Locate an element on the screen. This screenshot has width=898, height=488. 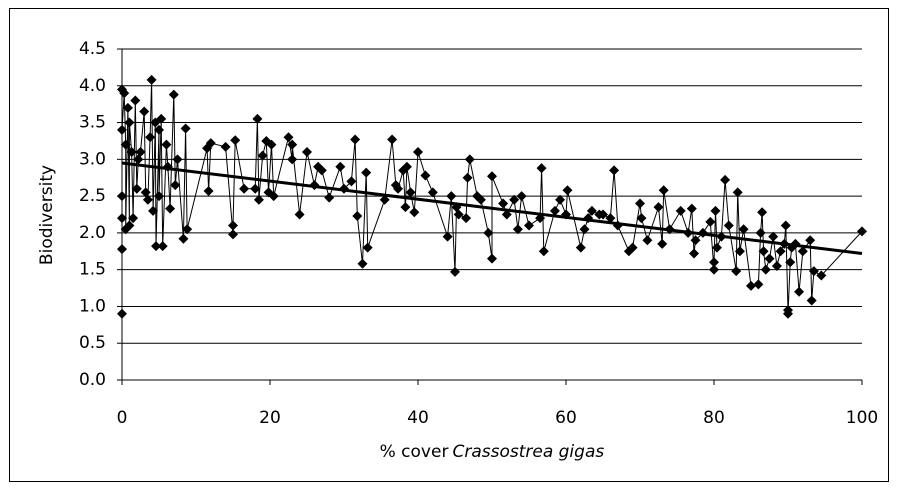
y-tick-label: 1.0 is located at coordinates (92, 306).